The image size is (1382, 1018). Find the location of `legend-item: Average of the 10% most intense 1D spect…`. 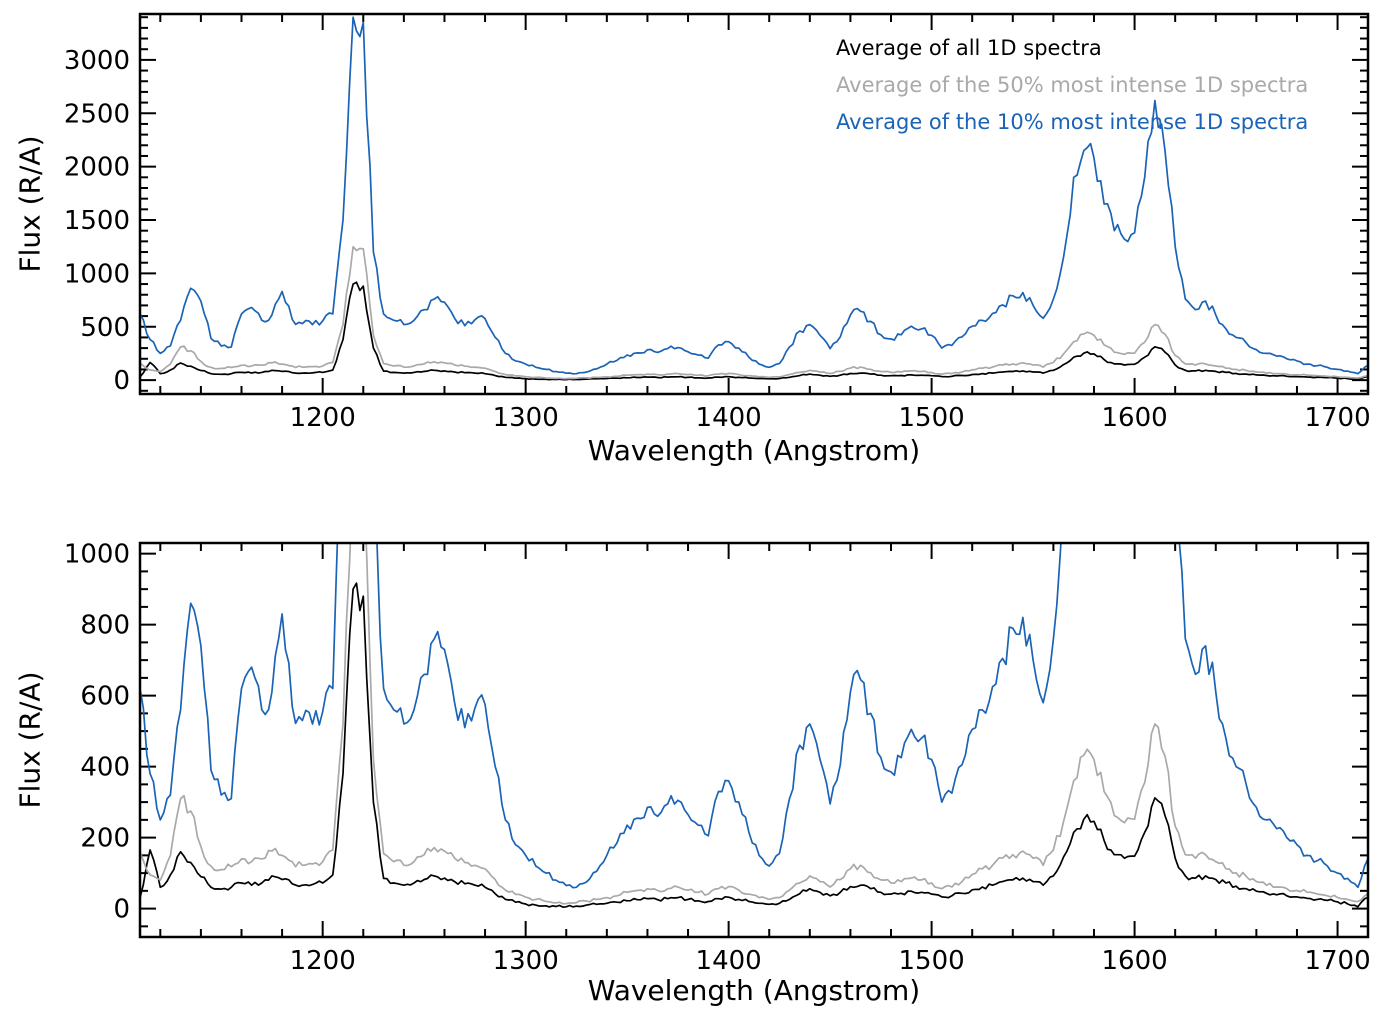

legend-item: Average of the 10% most intense 1D spect… is located at coordinates (1072, 122).